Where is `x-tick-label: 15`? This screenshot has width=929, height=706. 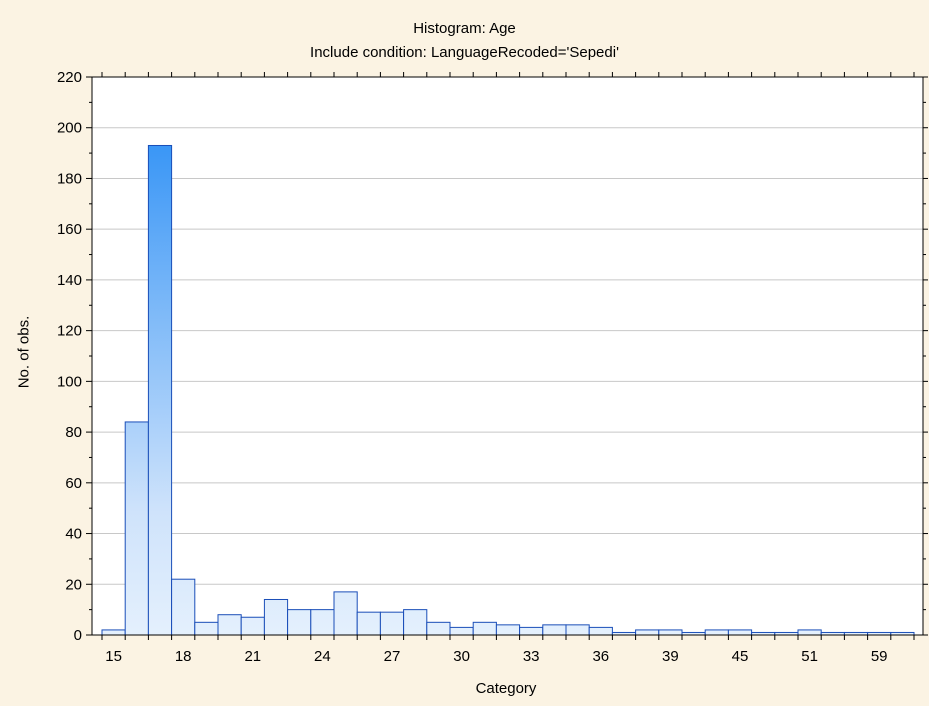
x-tick-label: 15 is located at coordinates (113, 656).